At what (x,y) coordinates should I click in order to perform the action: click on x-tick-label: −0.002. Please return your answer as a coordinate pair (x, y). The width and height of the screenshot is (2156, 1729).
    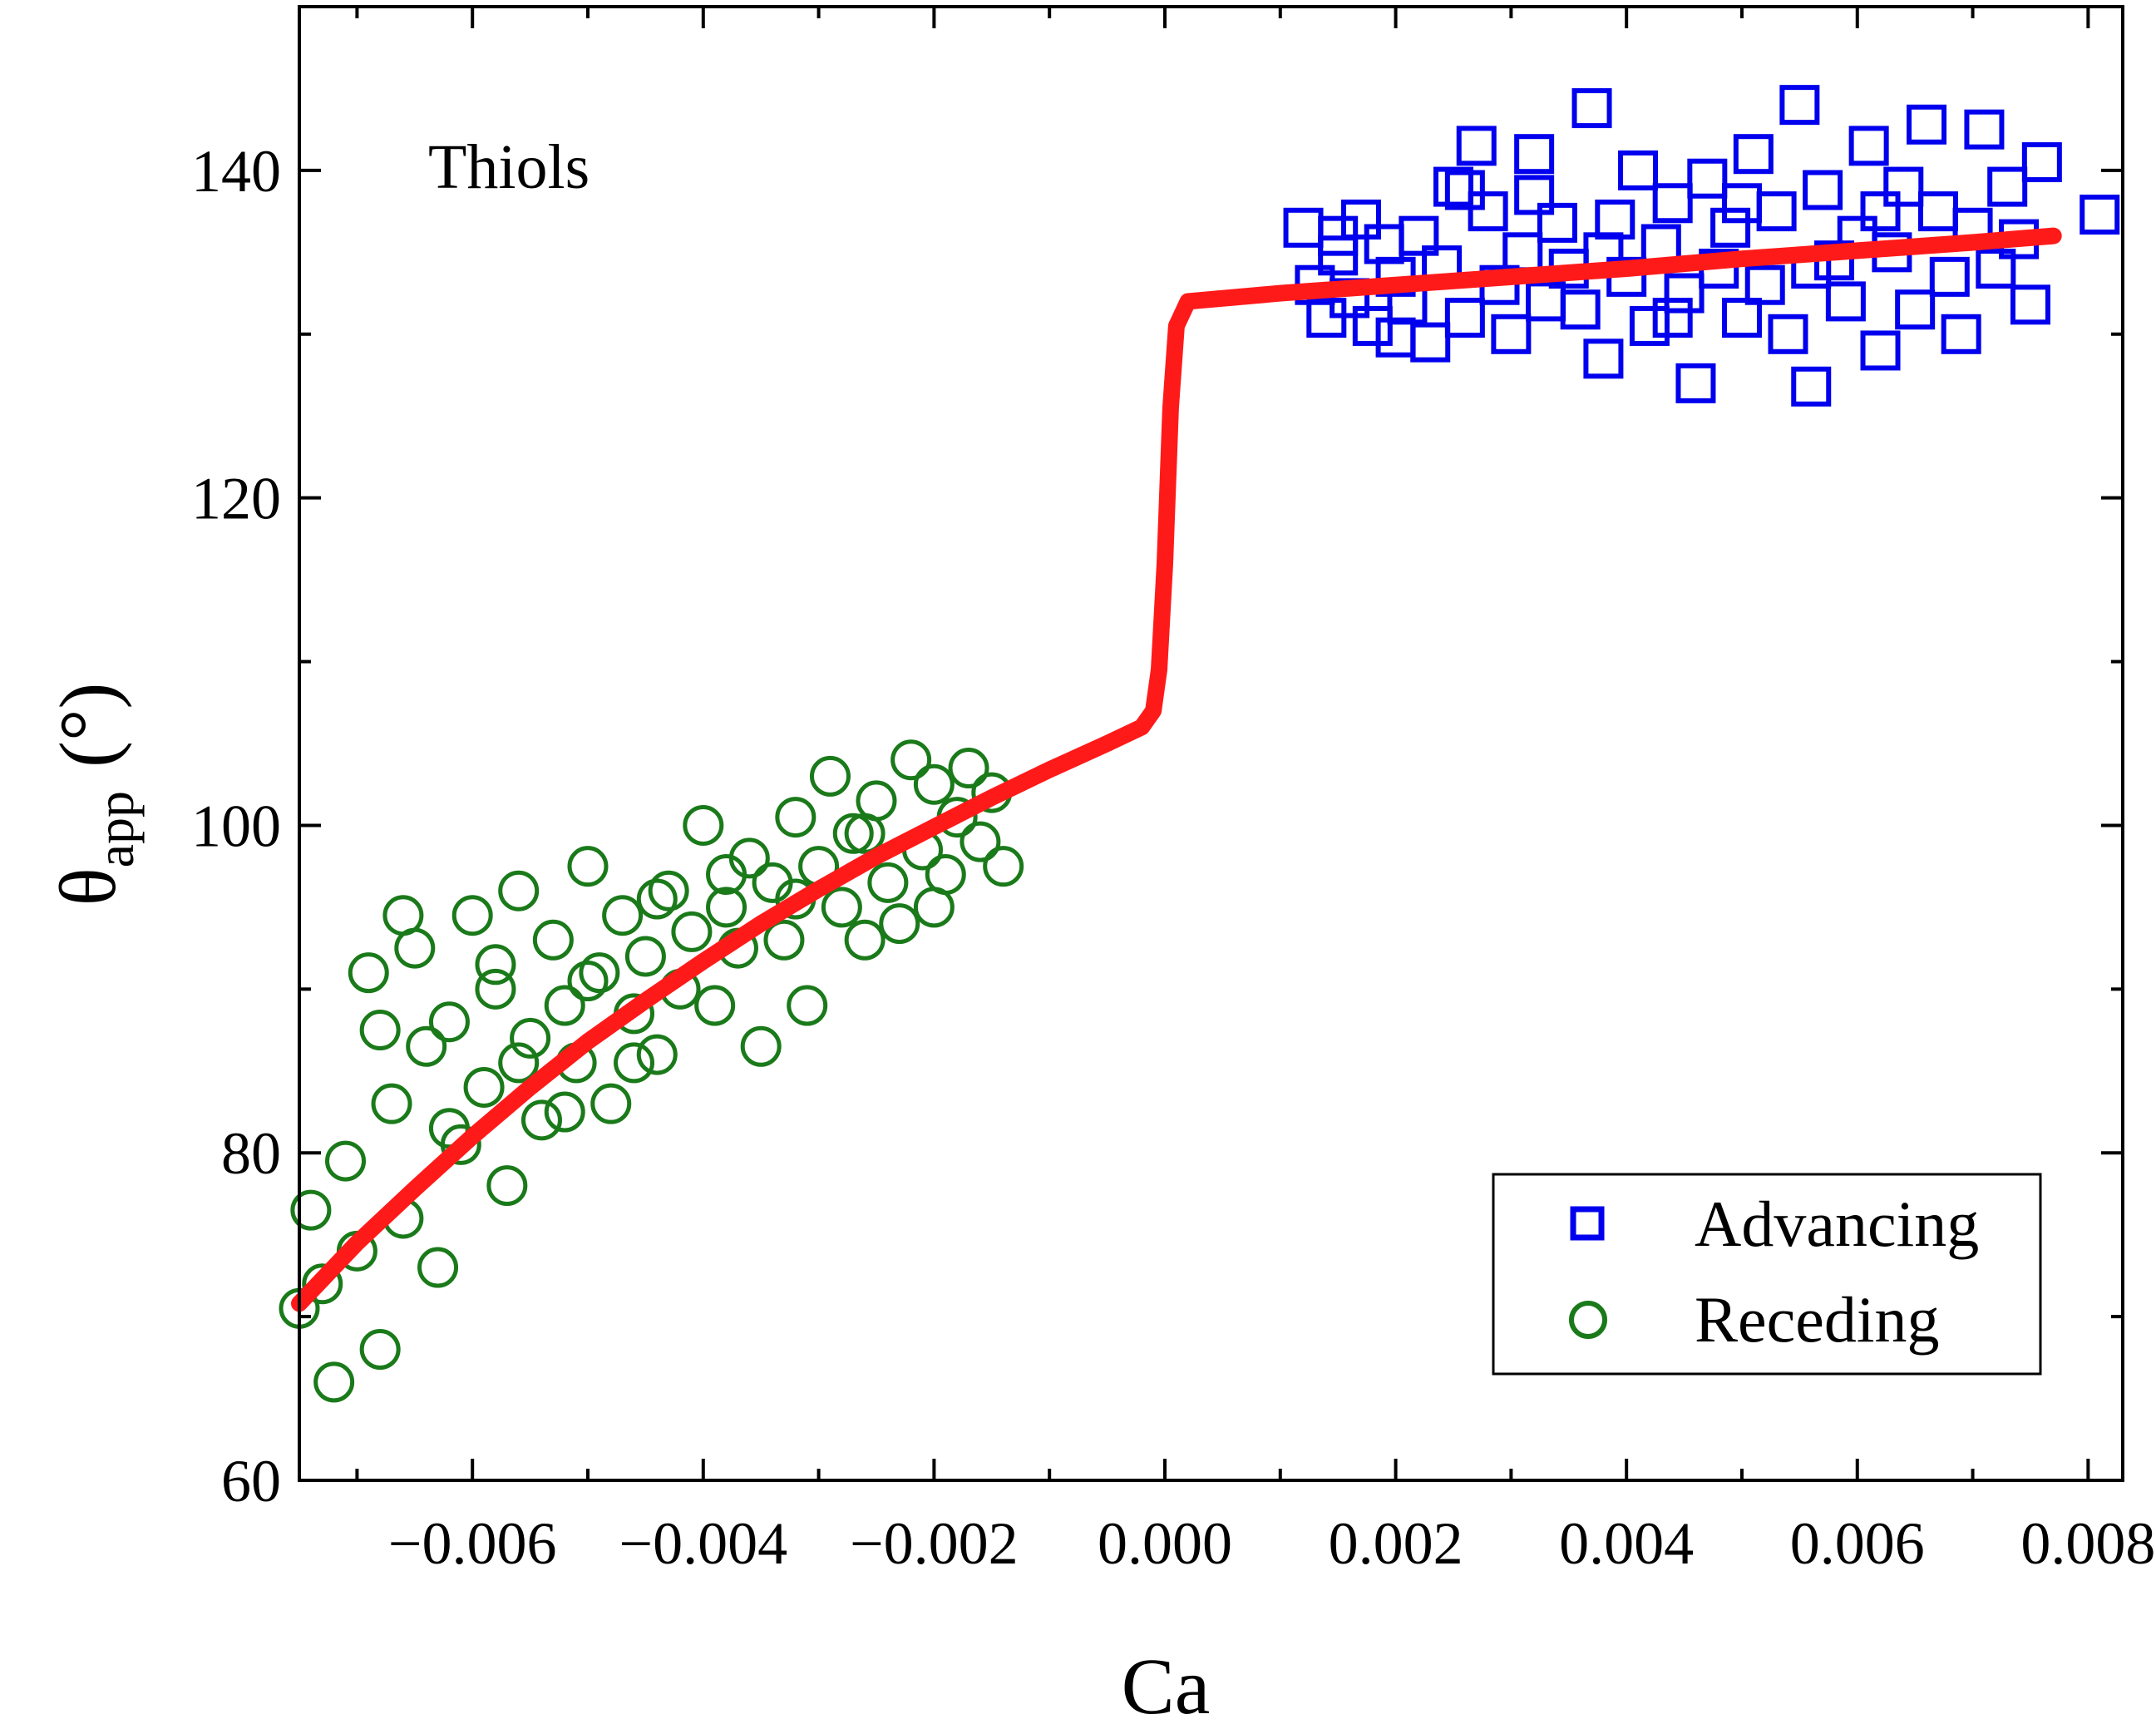
    Looking at the image, I should click on (934, 1543).